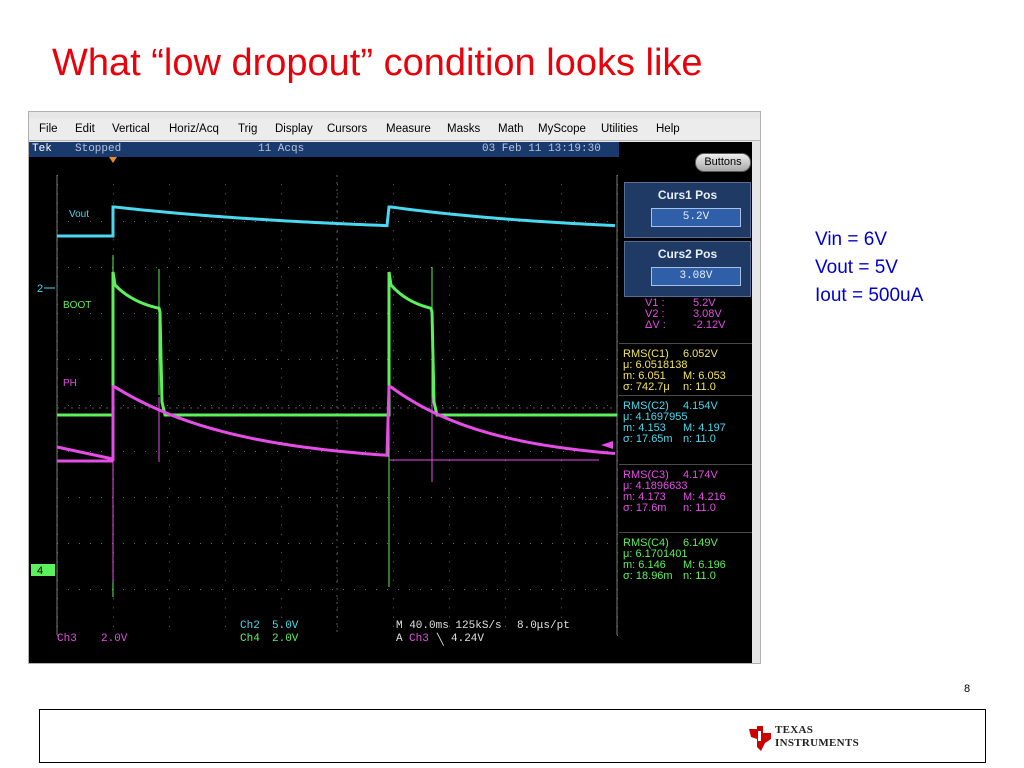 This screenshot has width=1024, height=768. What do you see at coordinates (869, 295) in the screenshot?
I see `note-iout: Iout = 500uA` at bounding box center [869, 295].